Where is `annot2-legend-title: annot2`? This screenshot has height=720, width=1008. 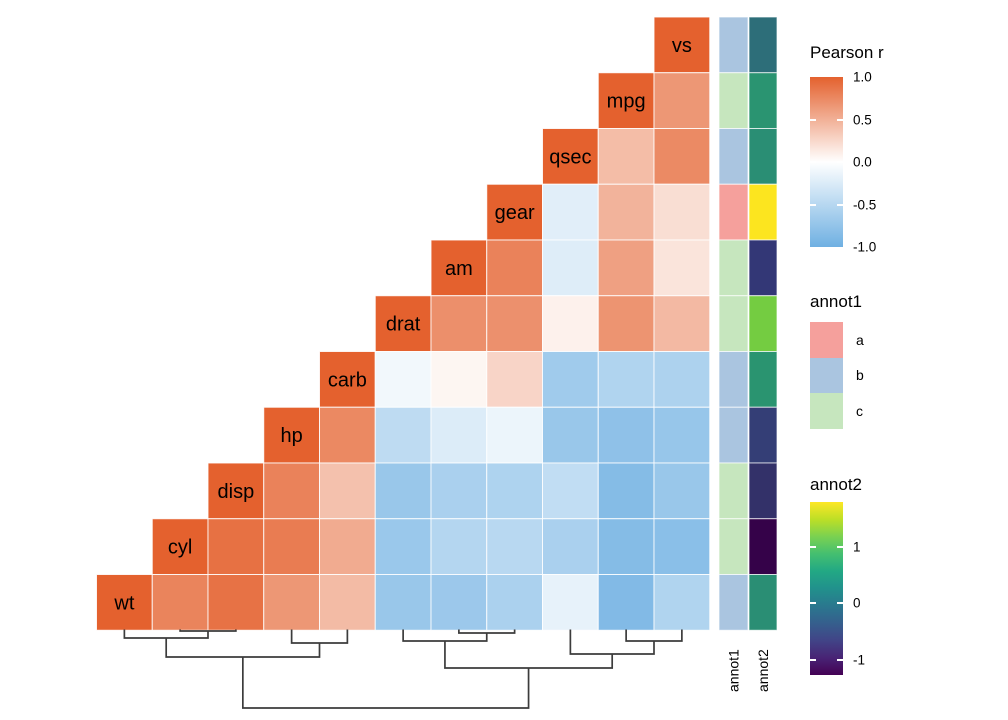 annot2-legend-title: annot2 is located at coordinates (836, 484).